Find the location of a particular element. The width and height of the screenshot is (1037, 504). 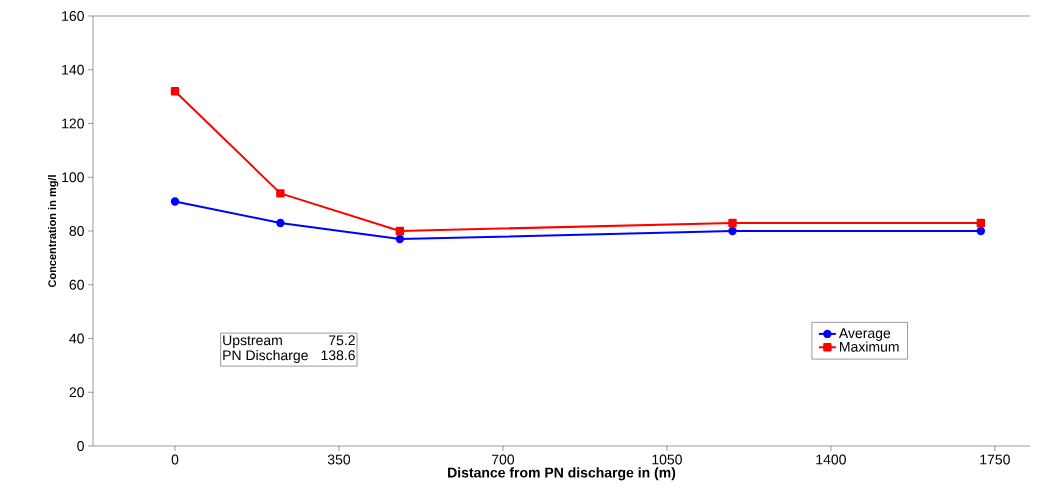

annotation: 138.6 is located at coordinates (338, 355).